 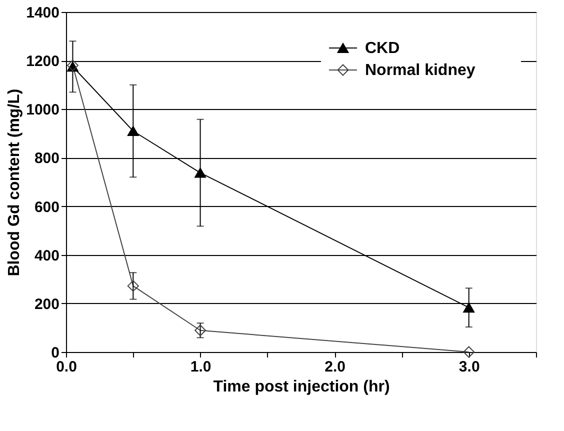 What do you see at coordinates (47, 159) in the screenshot?
I see `y-tick-label: 800` at bounding box center [47, 159].